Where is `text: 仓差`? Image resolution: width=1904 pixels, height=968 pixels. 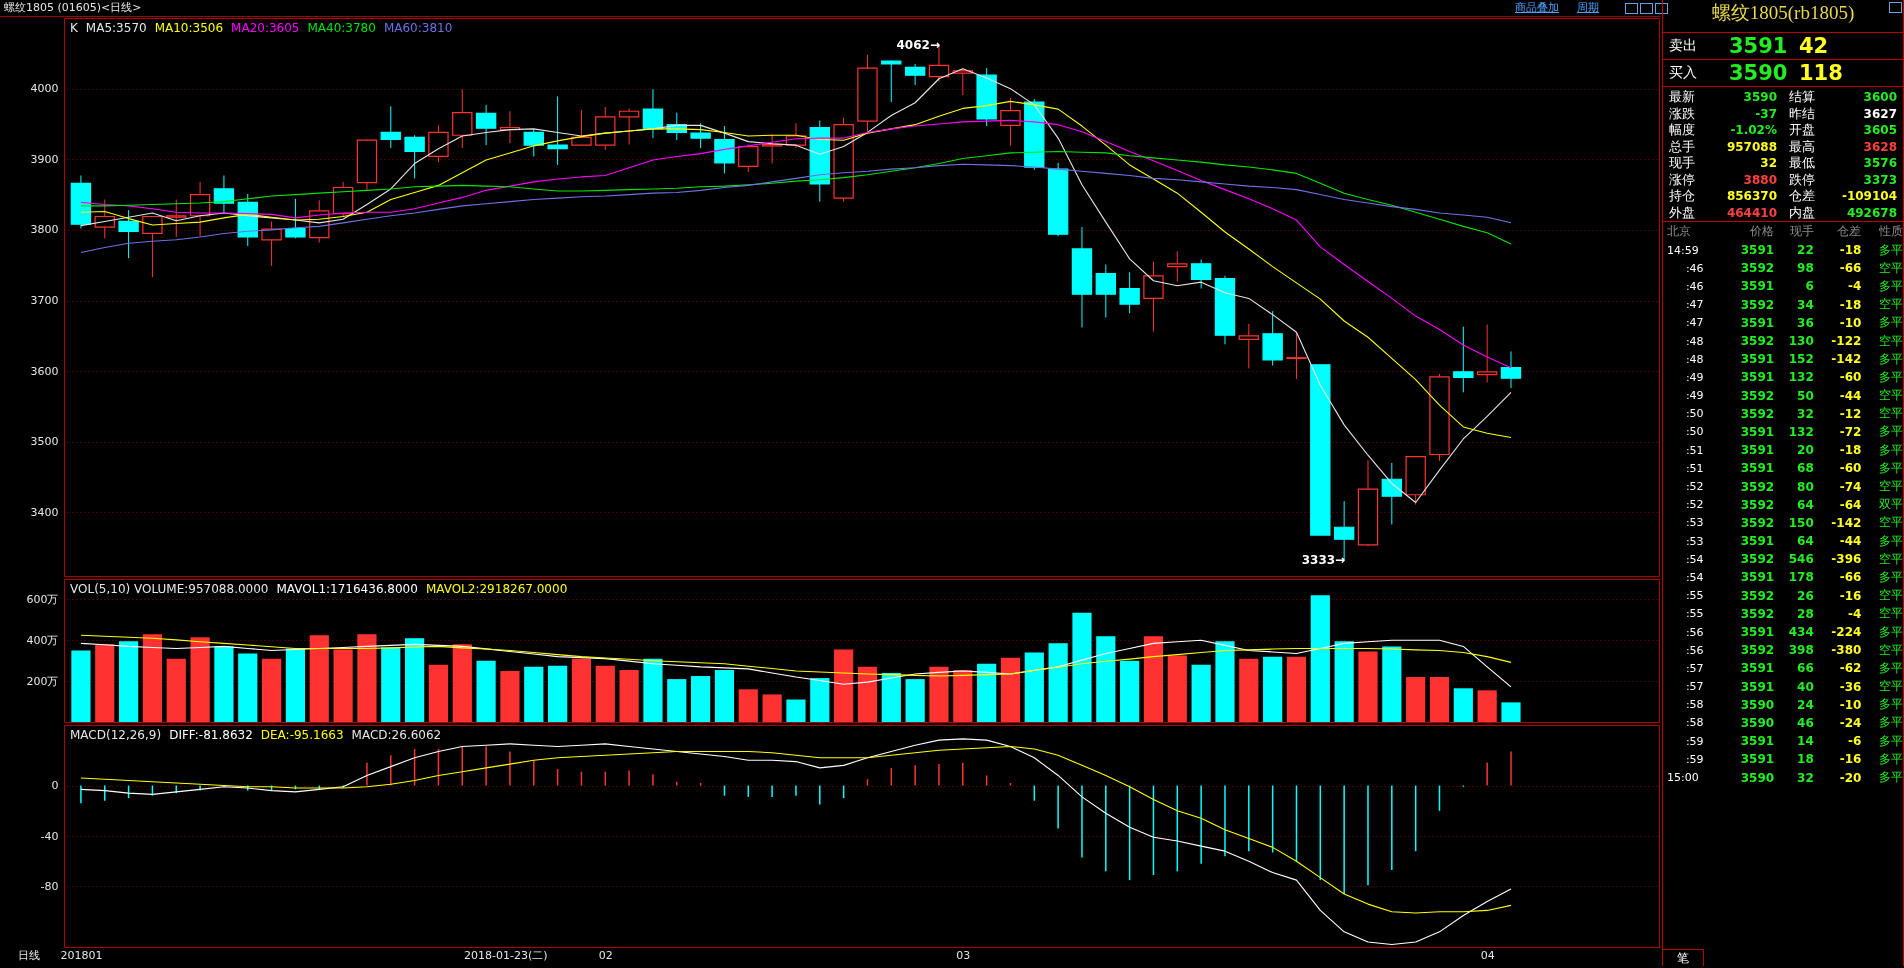
text: 仓差 is located at coordinates (1849, 231).